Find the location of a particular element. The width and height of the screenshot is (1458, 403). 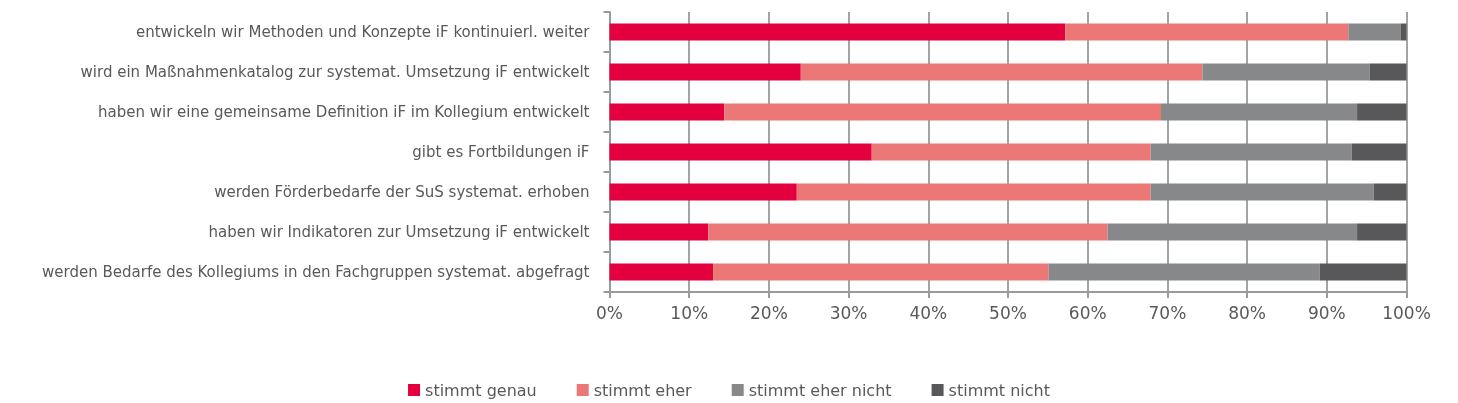

y-tick-label: haben wir Indikatoren zur Umsetzung iF entwickelt is located at coordinates (399, 232).